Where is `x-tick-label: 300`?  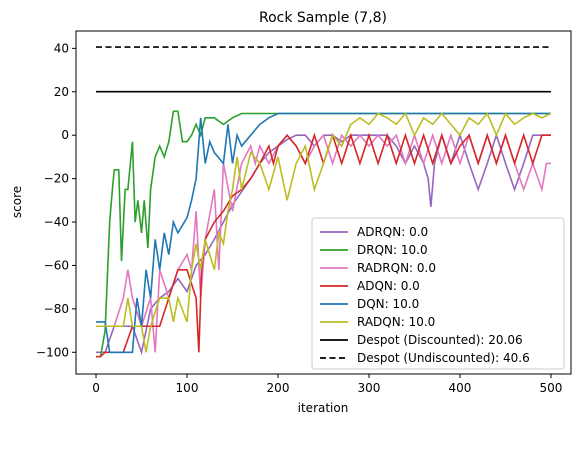 x-tick-label: 300 is located at coordinates (369, 388).